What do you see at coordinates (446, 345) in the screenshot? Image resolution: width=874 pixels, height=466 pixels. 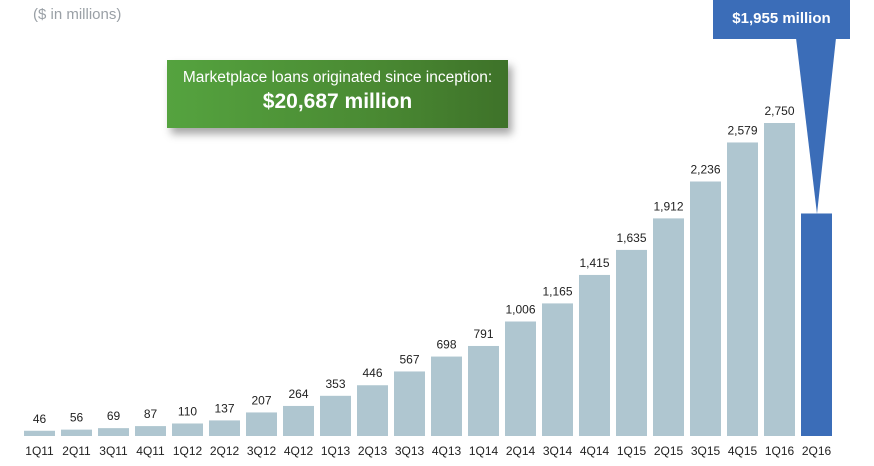 I see `data-label-4Q13: 698` at bounding box center [446, 345].